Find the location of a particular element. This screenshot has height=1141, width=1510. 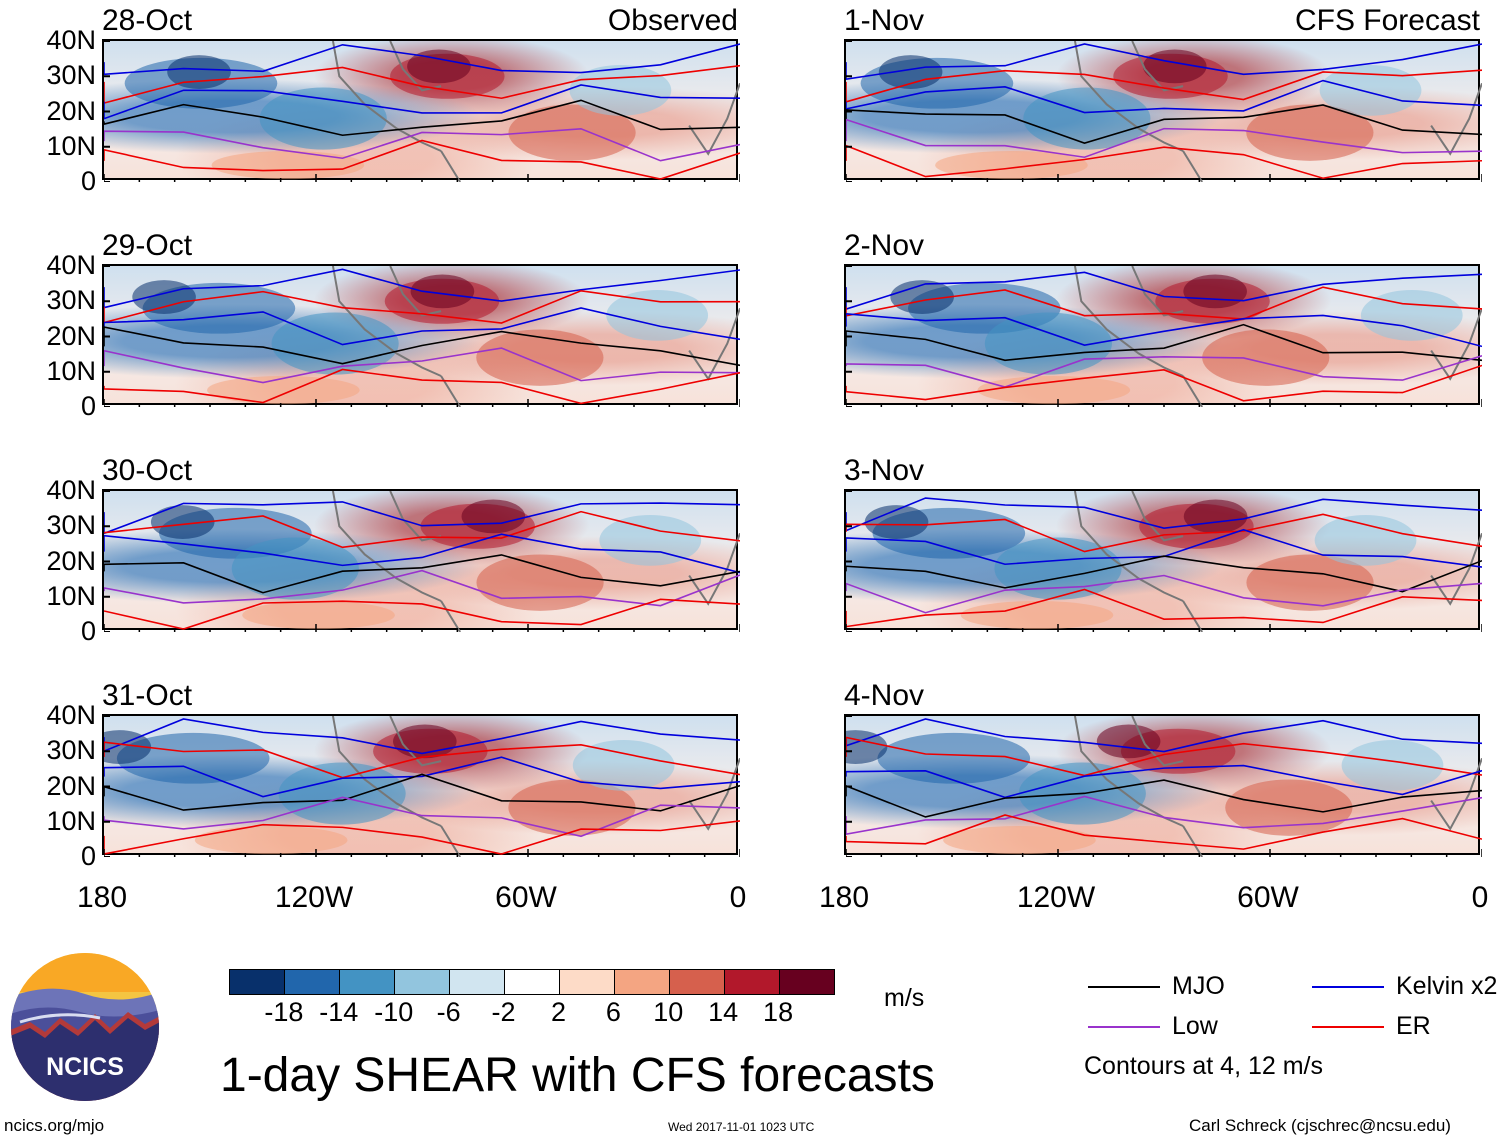

panel-date-label: 30-Oct is located at coordinates (147, 470).